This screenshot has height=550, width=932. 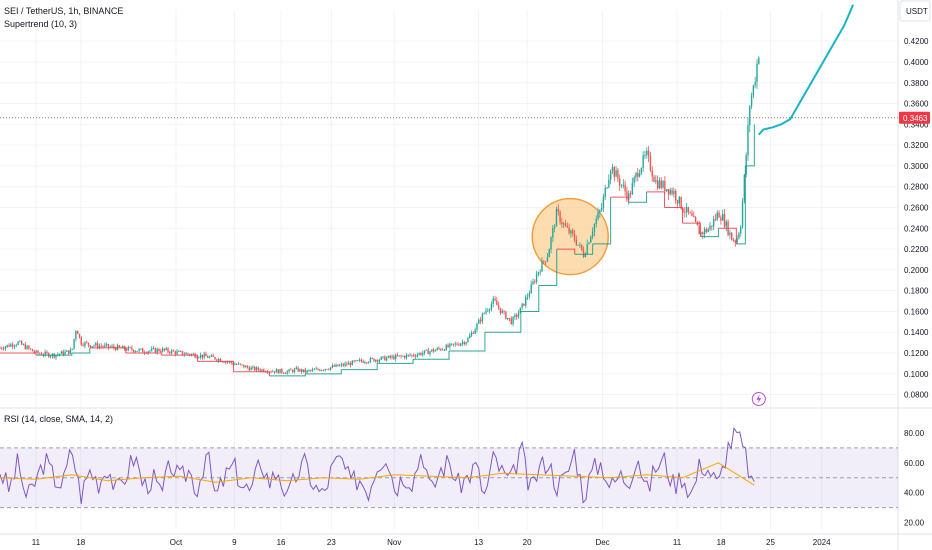 I want to click on currency-box, so click(x=915, y=11).